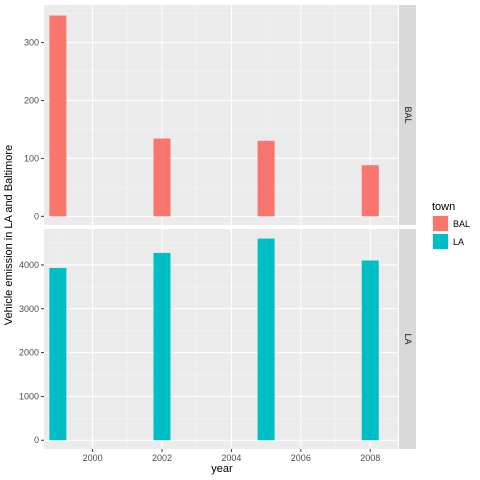  What do you see at coordinates (31, 158) in the screenshot?
I see `y-tick-label: 100` at bounding box center [31, 158].